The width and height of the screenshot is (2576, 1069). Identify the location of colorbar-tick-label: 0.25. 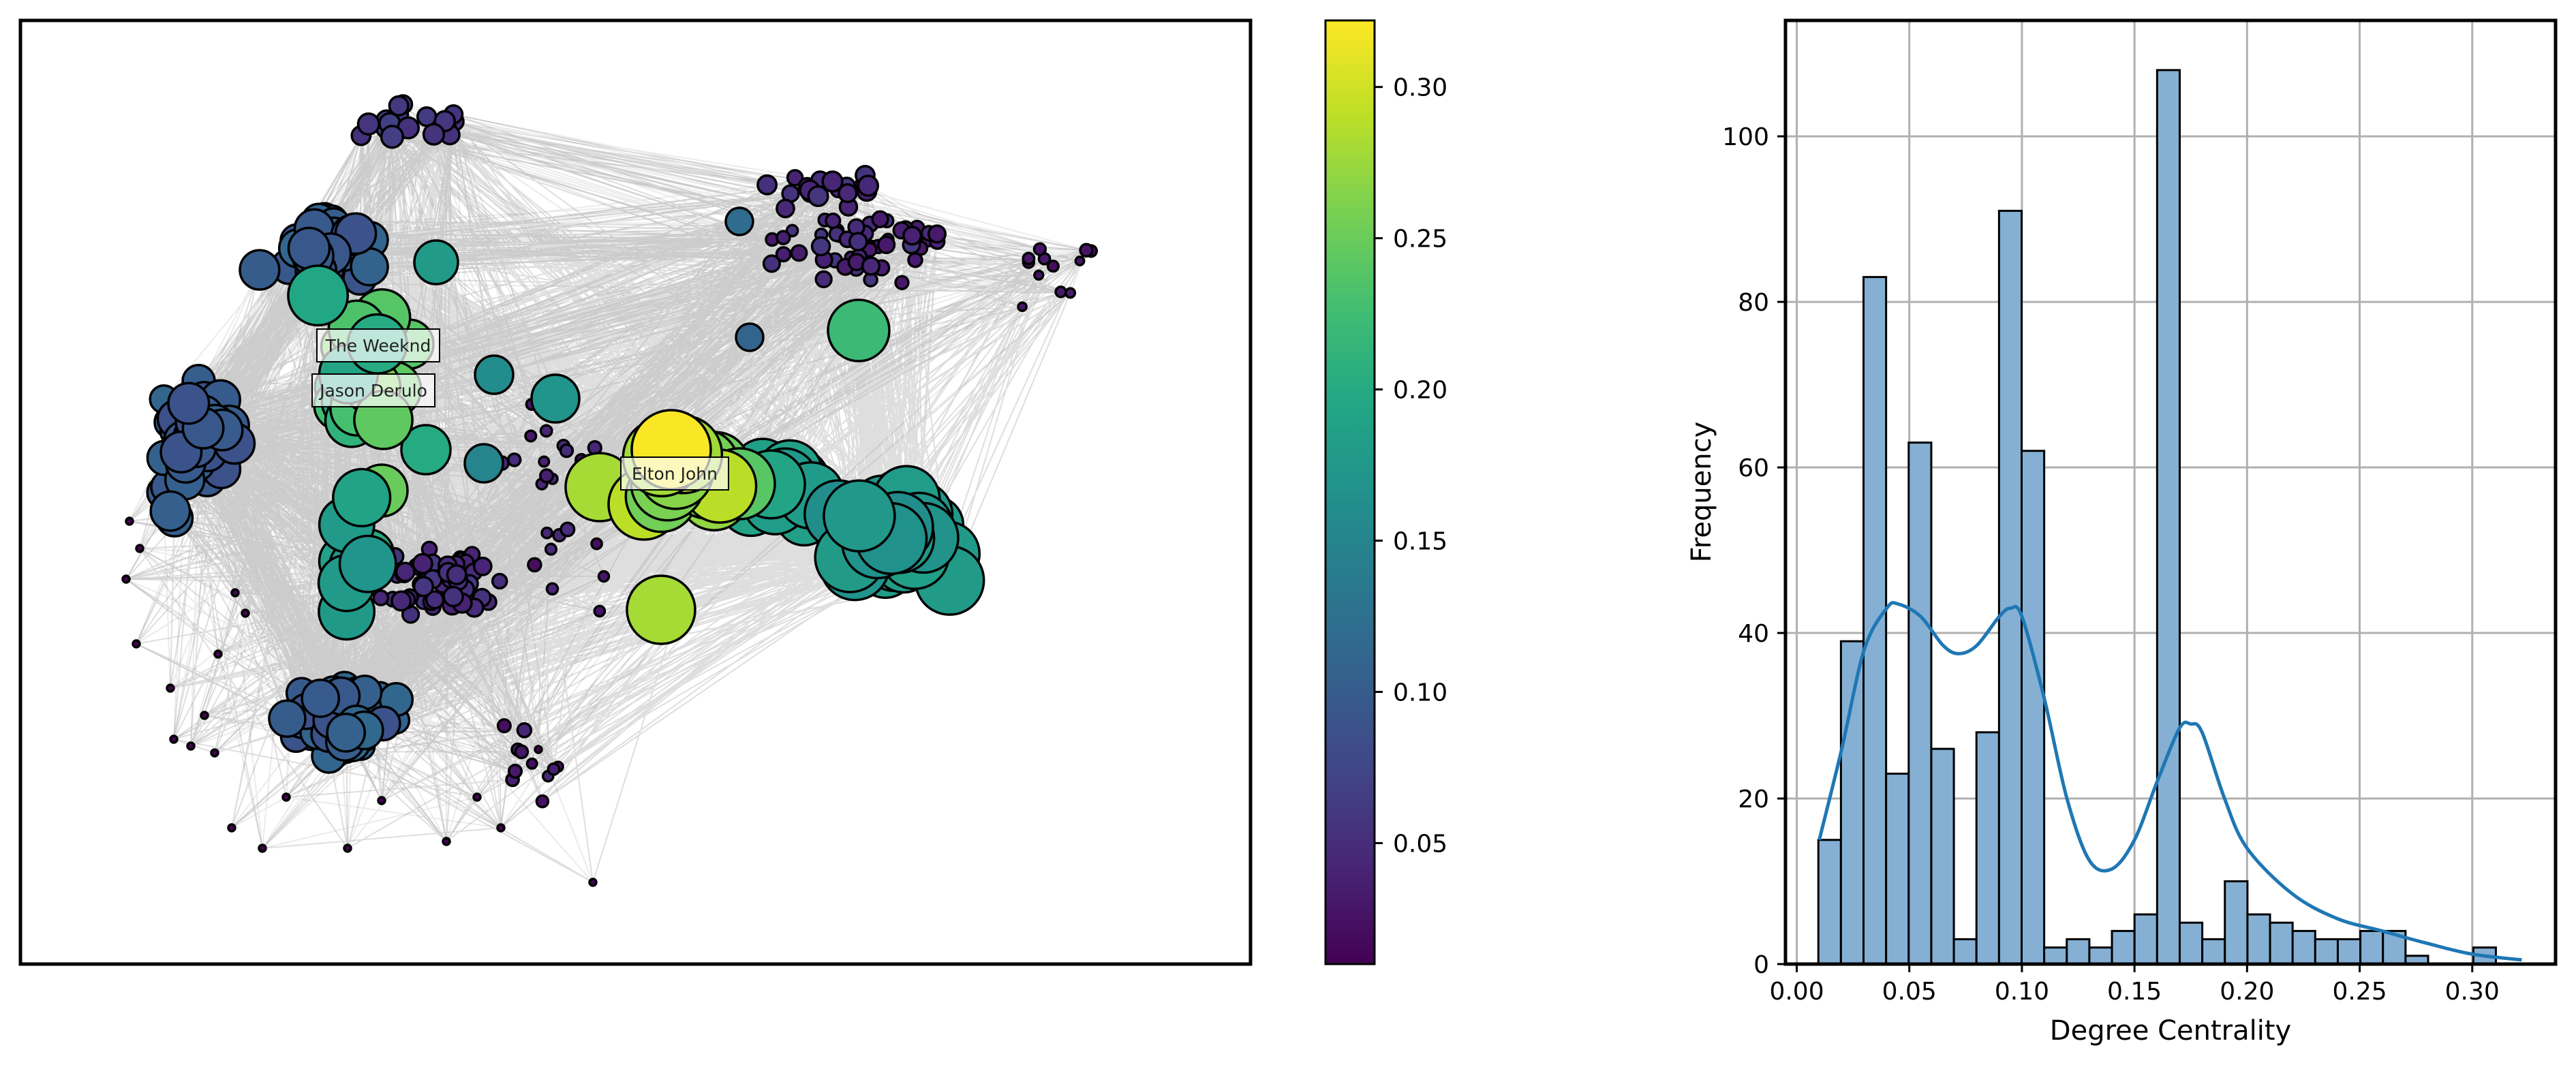
(1420, 239).